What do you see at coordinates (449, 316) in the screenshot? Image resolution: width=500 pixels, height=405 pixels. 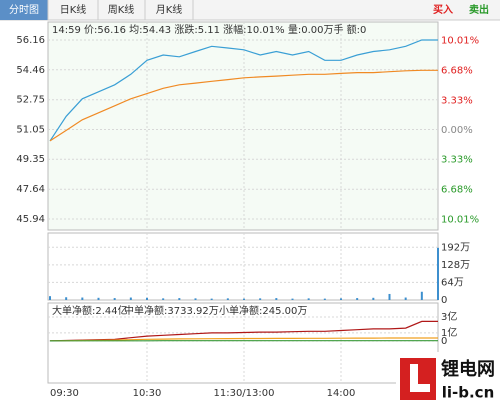 I see `y-tick-label: 3亿` at bounding box center [449, 316].